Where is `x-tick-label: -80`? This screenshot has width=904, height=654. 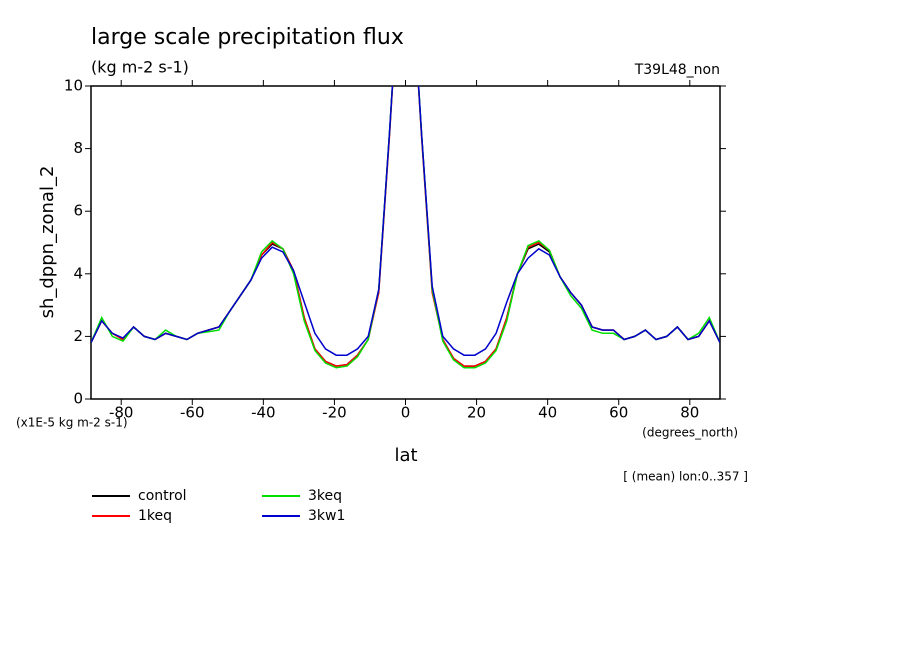
x-tick-label: -80 is located at coordinates (121, 413).